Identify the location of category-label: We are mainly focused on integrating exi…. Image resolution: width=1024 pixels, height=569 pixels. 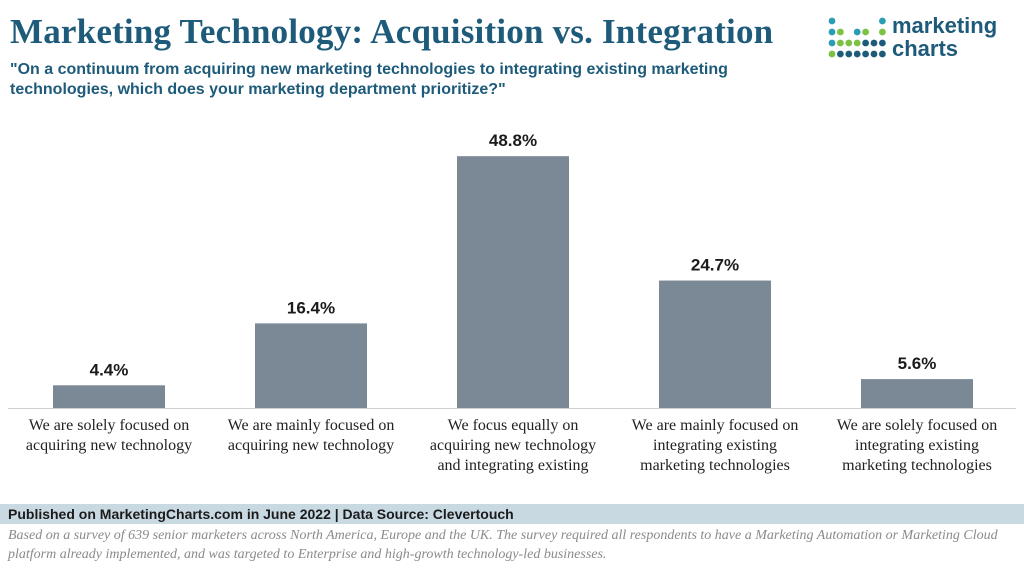
(715, 445).